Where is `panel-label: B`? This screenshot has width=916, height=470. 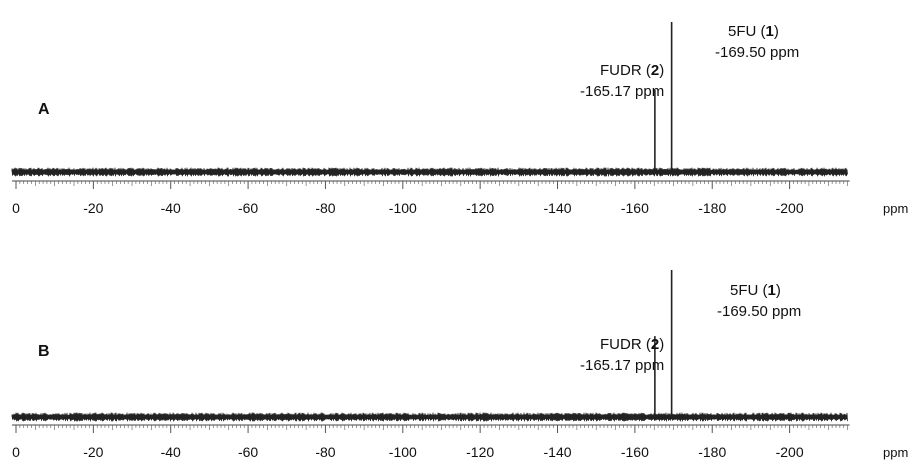
panel-label: B is located at coordinates (44, 351).